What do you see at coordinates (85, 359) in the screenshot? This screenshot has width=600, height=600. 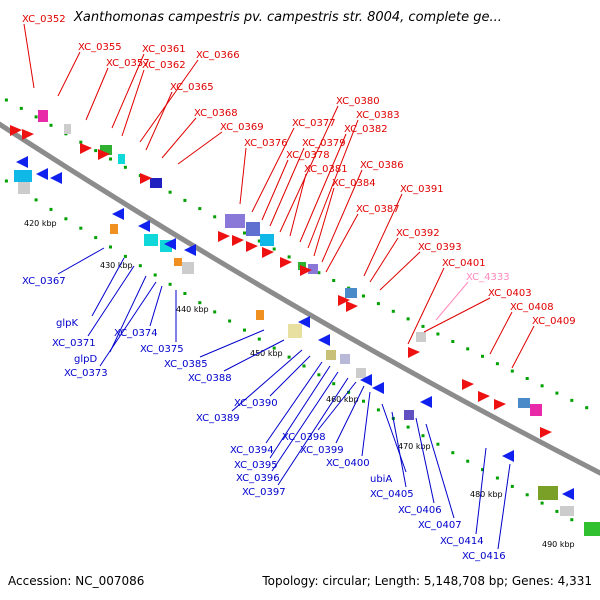 I see `gene-label-glpd: glpD` at bounding box center [85, 359].